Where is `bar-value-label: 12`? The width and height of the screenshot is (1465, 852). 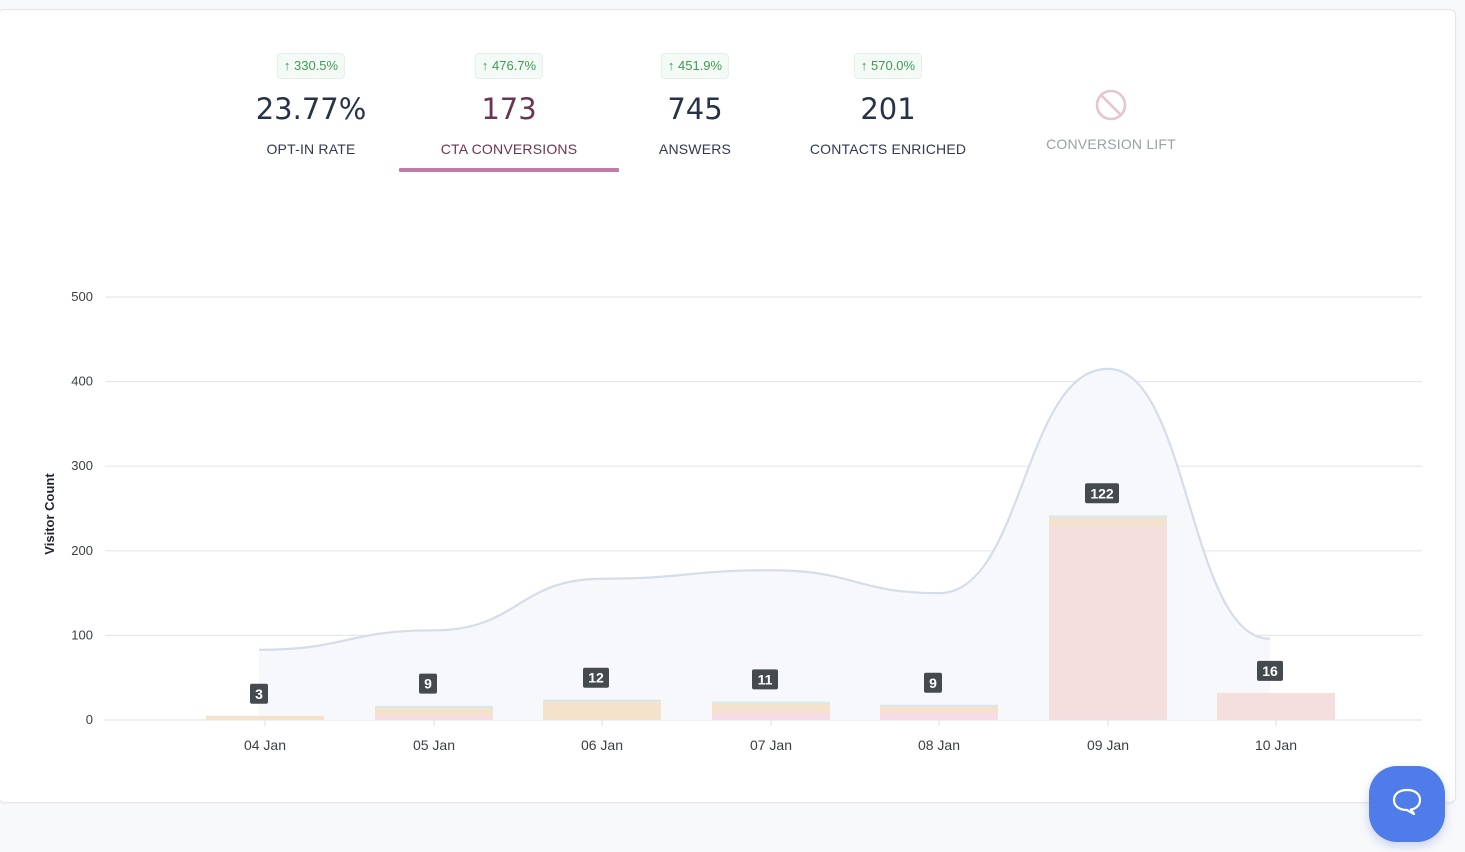 bar-value-label: 12 is located at coordinates (596, 678).